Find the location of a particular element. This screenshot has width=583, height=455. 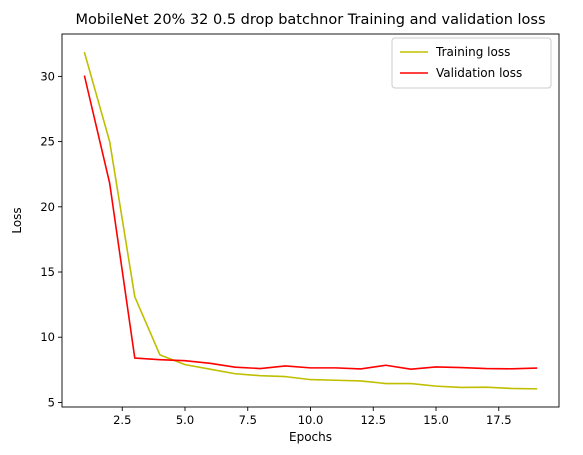

x-tick-label: 2.5 is located at coordinates (122, 420).